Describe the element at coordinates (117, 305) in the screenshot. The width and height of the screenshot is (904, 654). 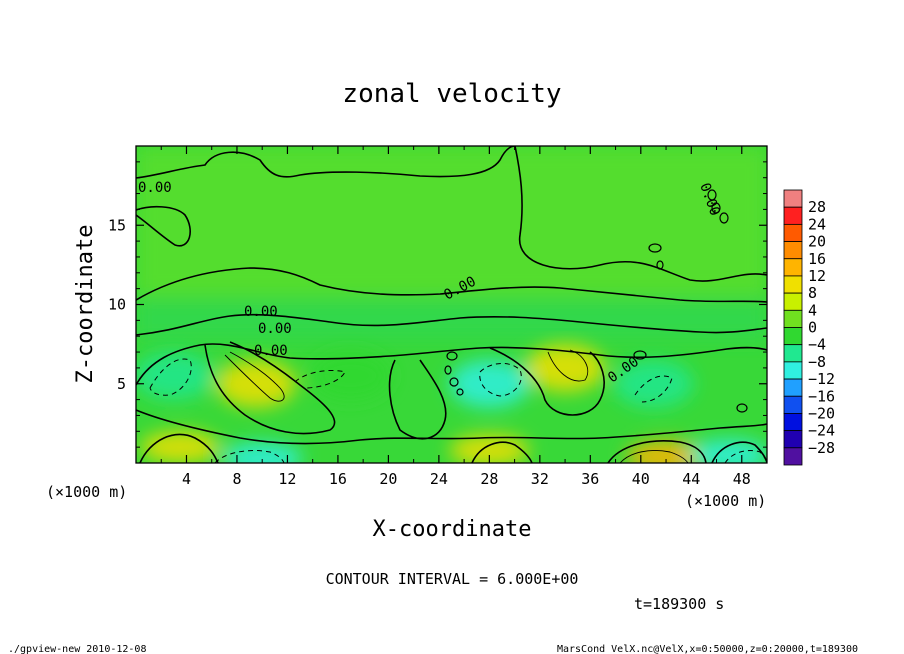
I see `y-tick-label: 10` at that location.